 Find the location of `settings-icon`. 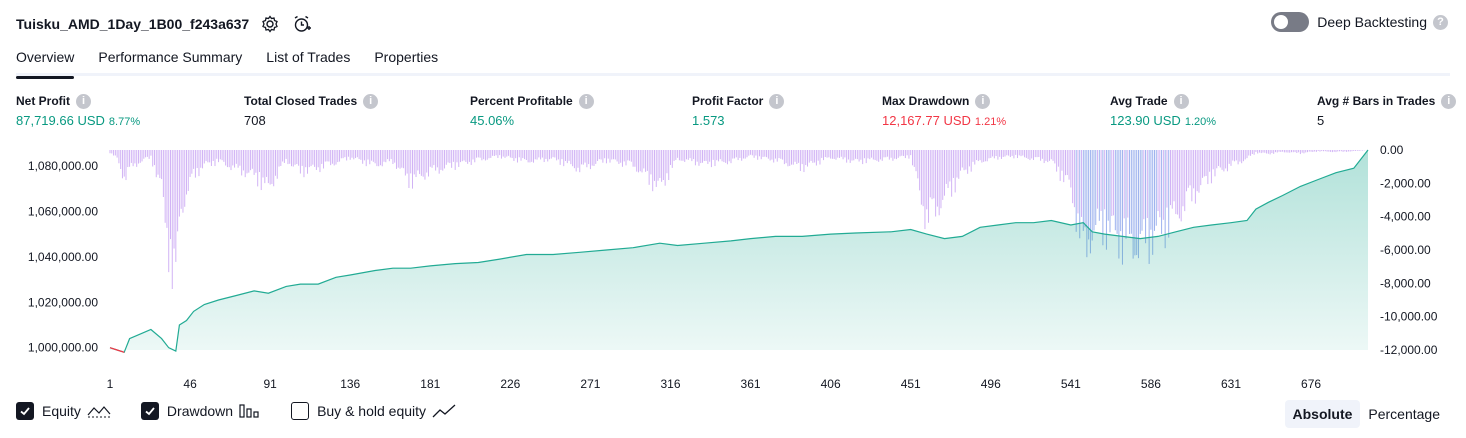

settings-icon is located at coordinates (270, 24).